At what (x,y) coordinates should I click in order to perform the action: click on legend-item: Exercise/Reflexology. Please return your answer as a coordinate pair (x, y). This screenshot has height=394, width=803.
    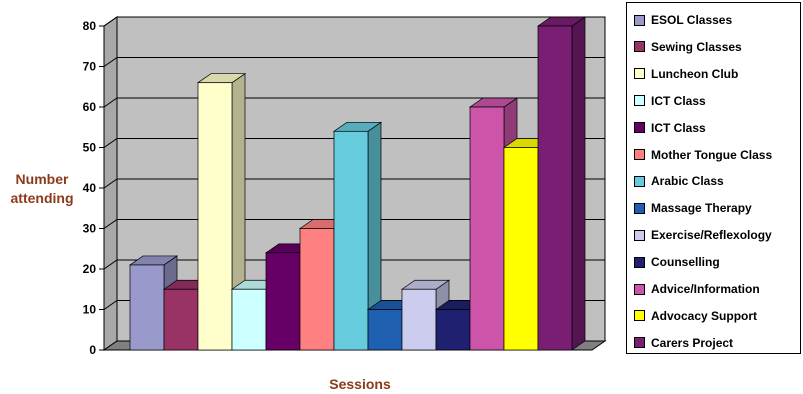
    Looking at the image, I should click on (703, 235).